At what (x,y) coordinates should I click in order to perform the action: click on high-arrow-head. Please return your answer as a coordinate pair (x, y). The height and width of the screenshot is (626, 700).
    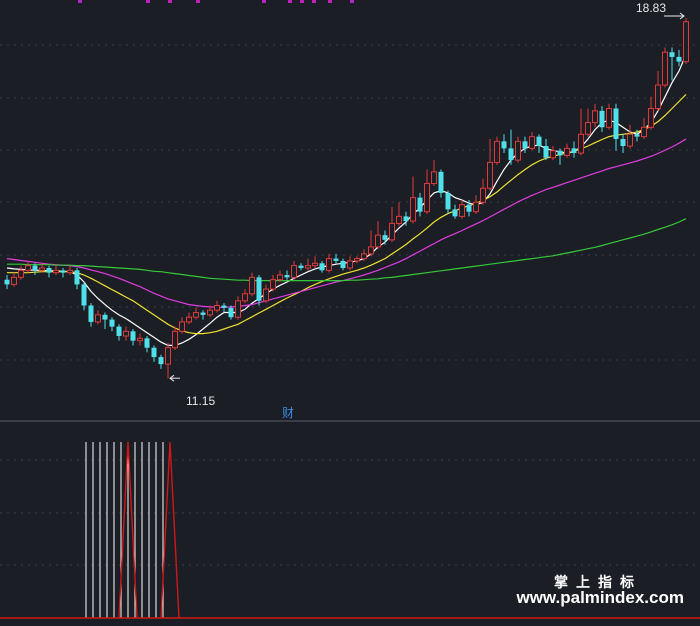
    Looking at the image, I should click on (682, 16).